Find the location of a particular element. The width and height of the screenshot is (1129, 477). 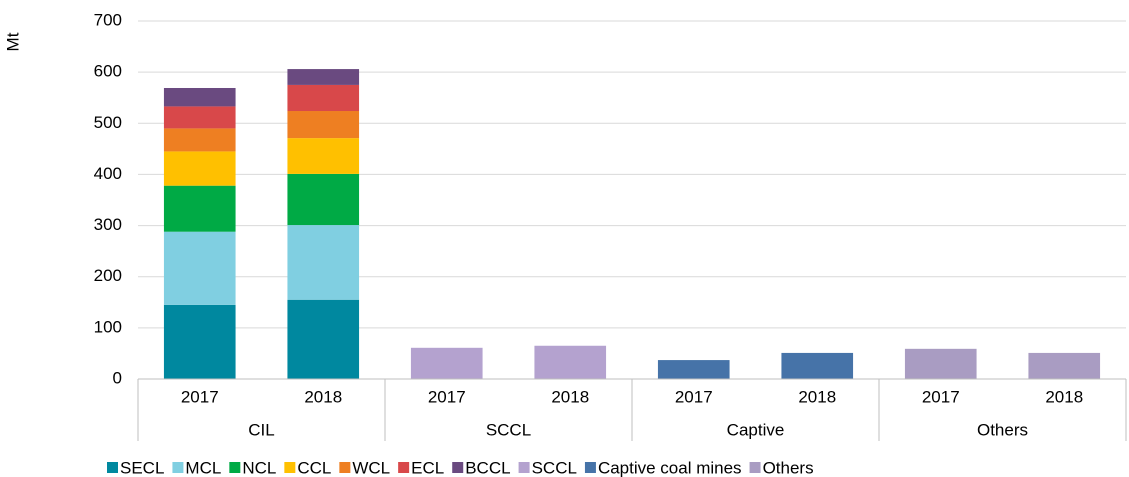

legend-label: MCL is located at coordinates (203, 467).